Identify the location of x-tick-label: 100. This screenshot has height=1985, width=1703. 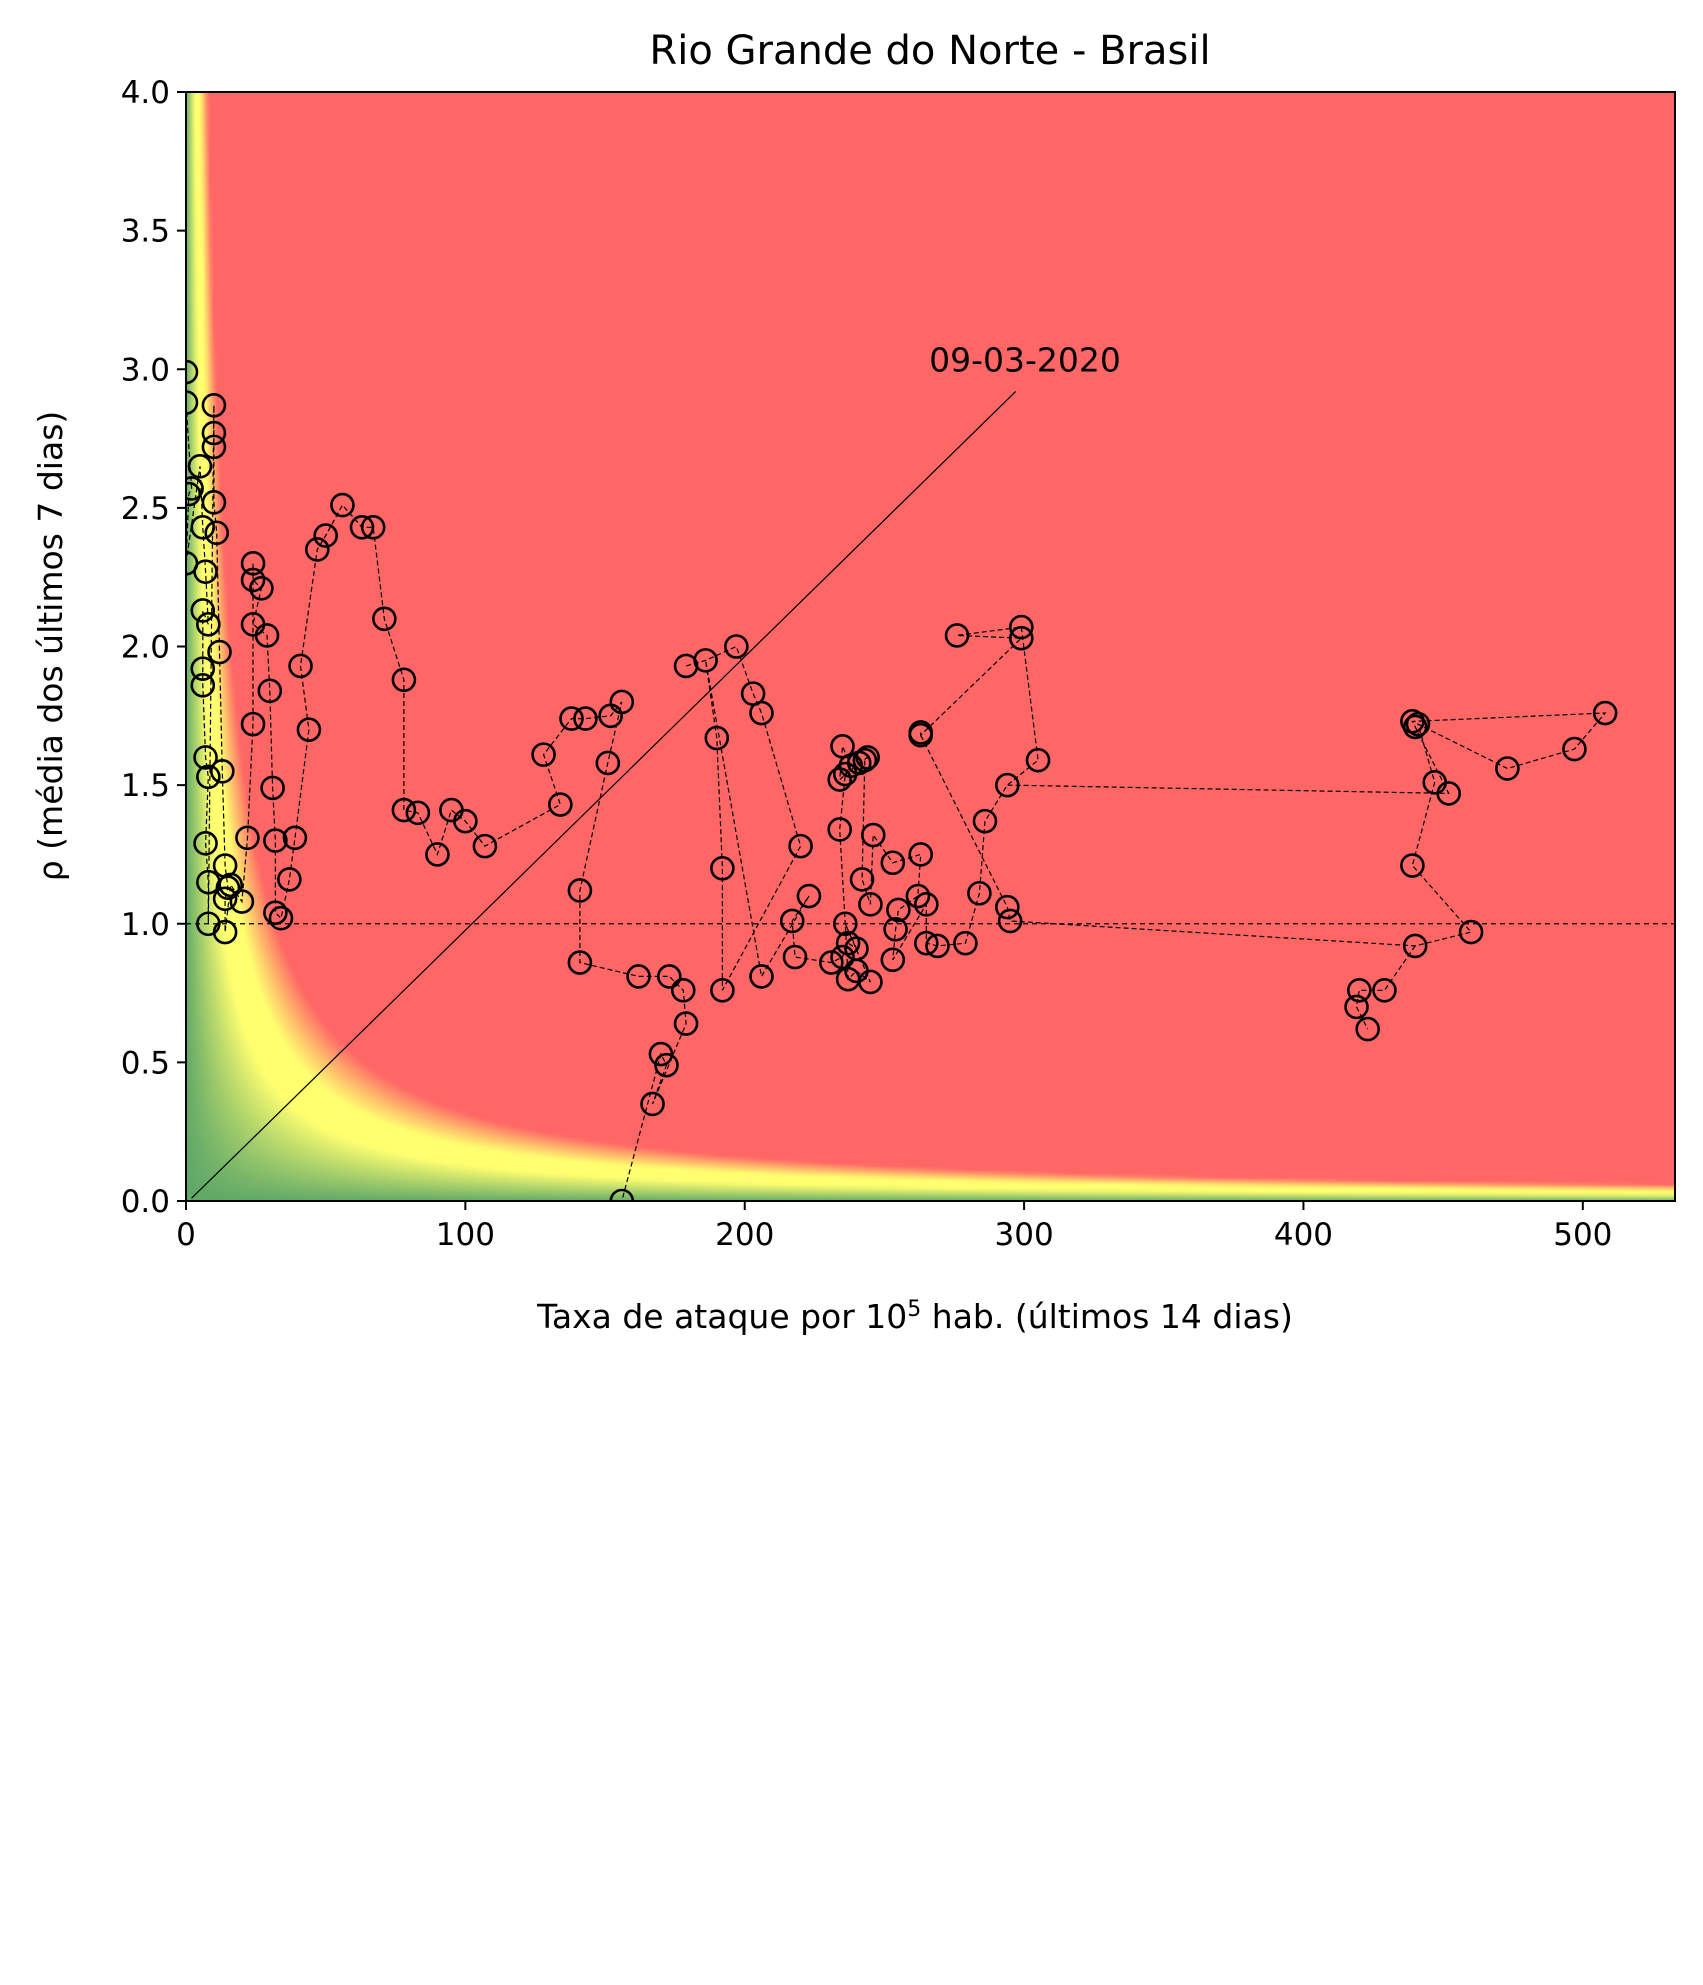
(465, 1235).